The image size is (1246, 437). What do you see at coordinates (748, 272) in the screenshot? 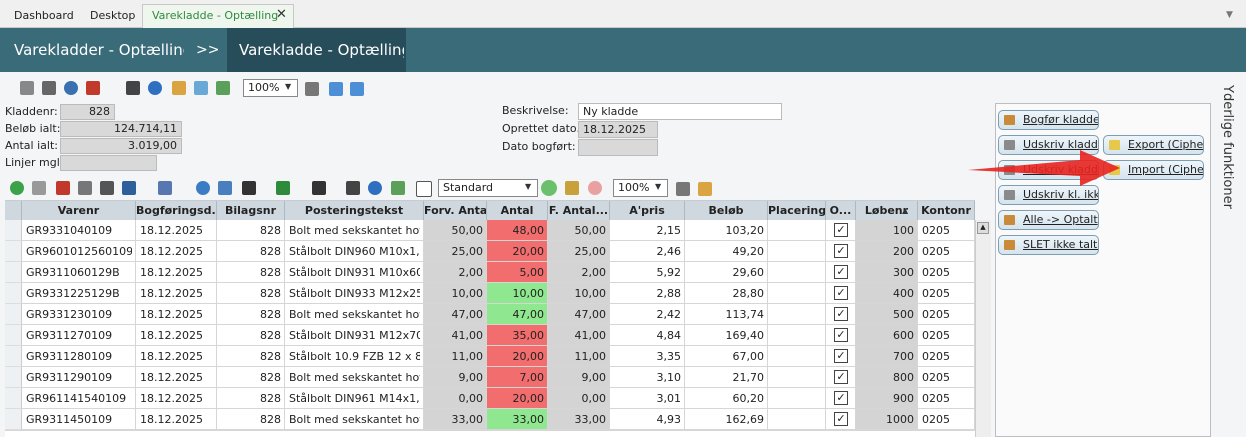
I see `cell-text: 29,60` at bounding box center [748, 272].